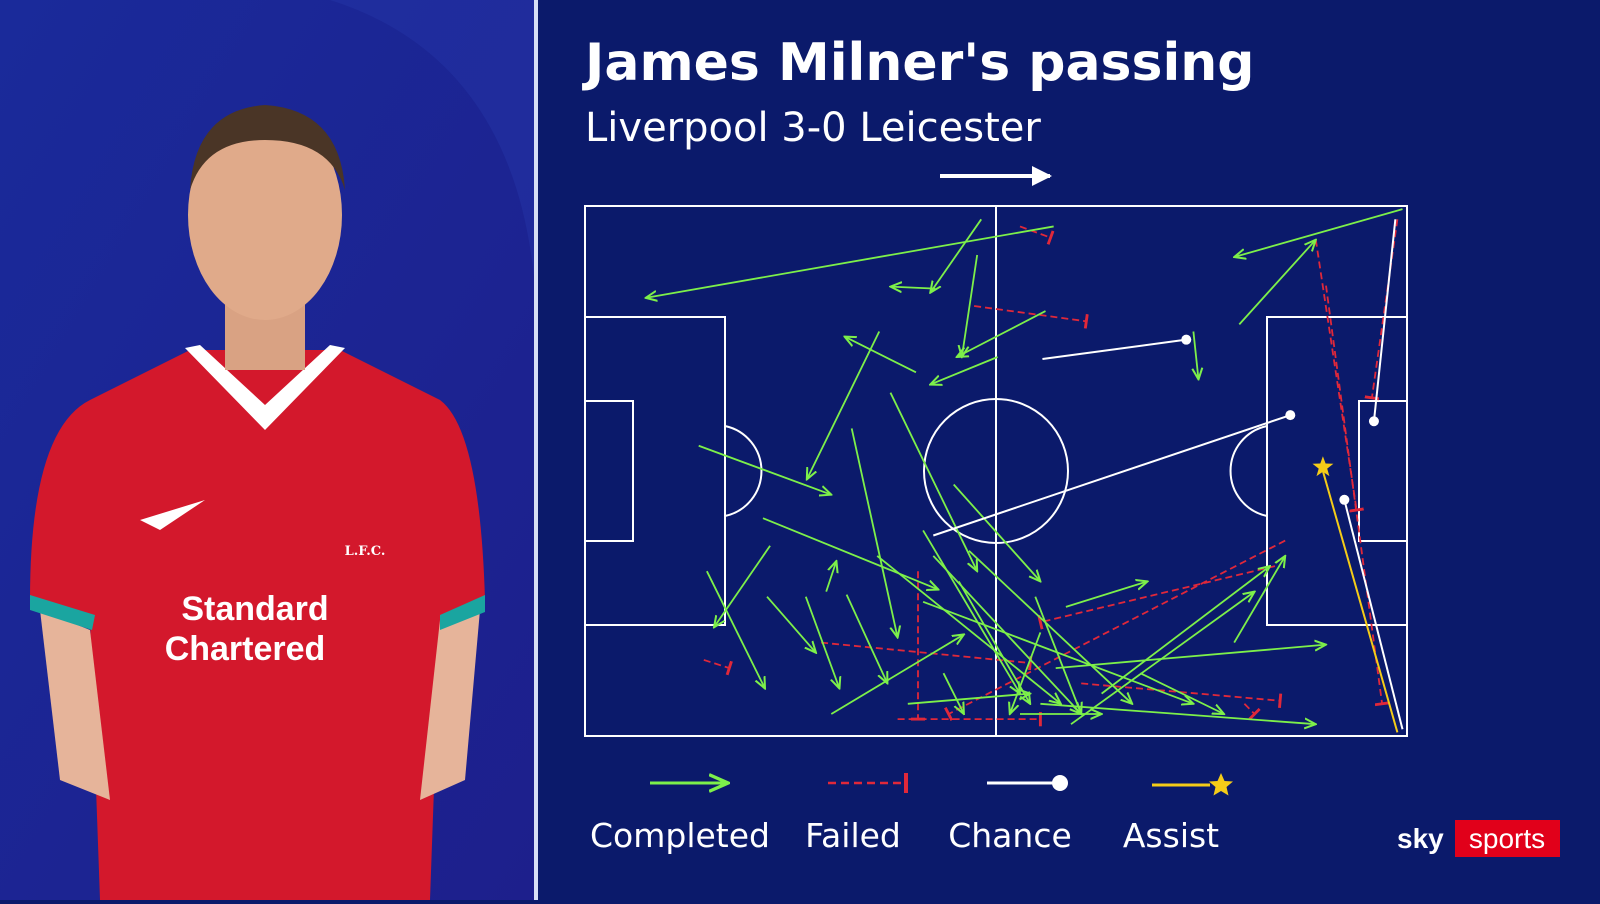 The width and height of the screenshot is (1600, 904). I want to click on logo-sky: sky, so click(1420, 838).